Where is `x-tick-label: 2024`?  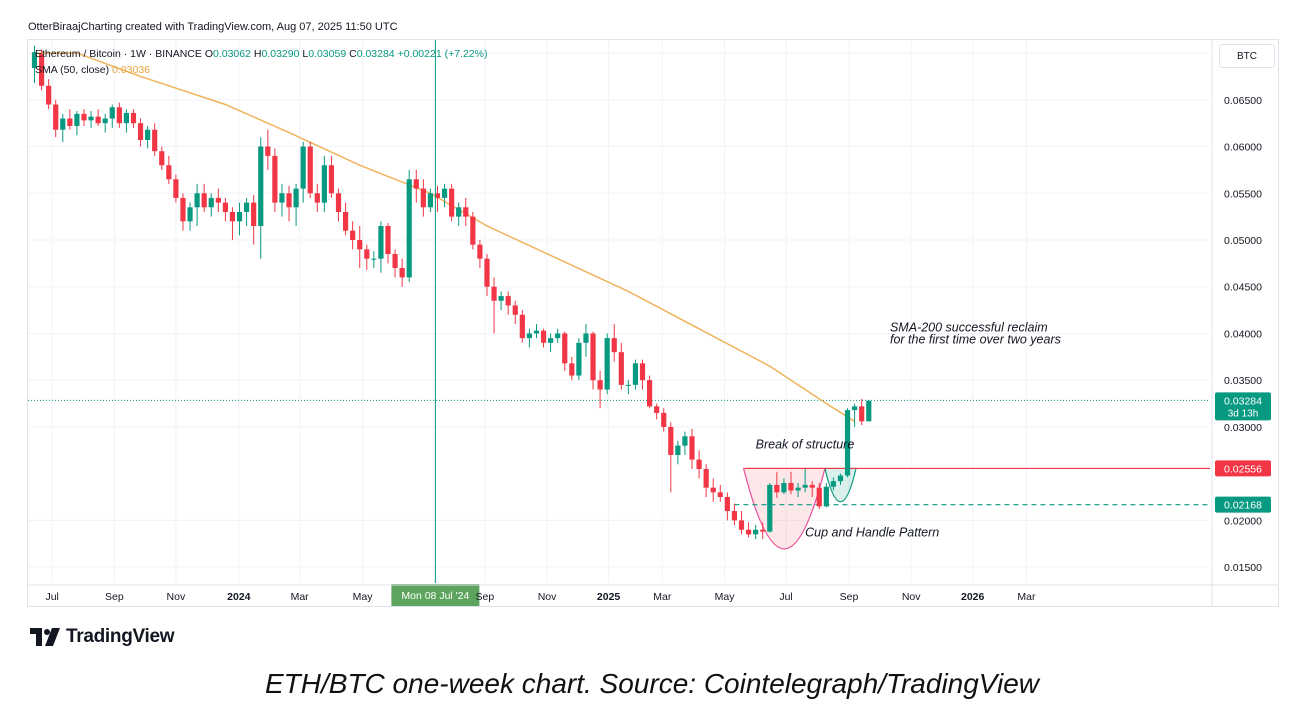
x-tick-label: 2024 is located at coordinates (239, 597).